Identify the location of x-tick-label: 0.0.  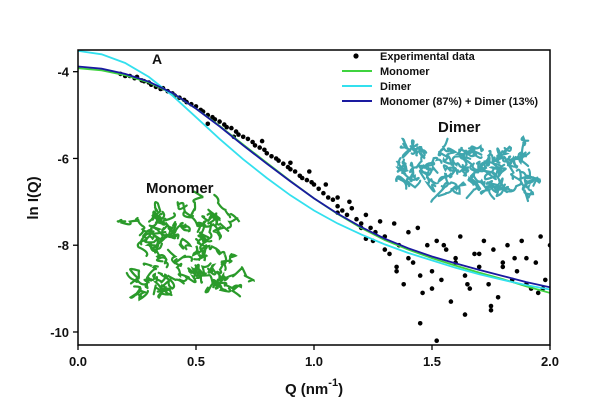
(78, 361).